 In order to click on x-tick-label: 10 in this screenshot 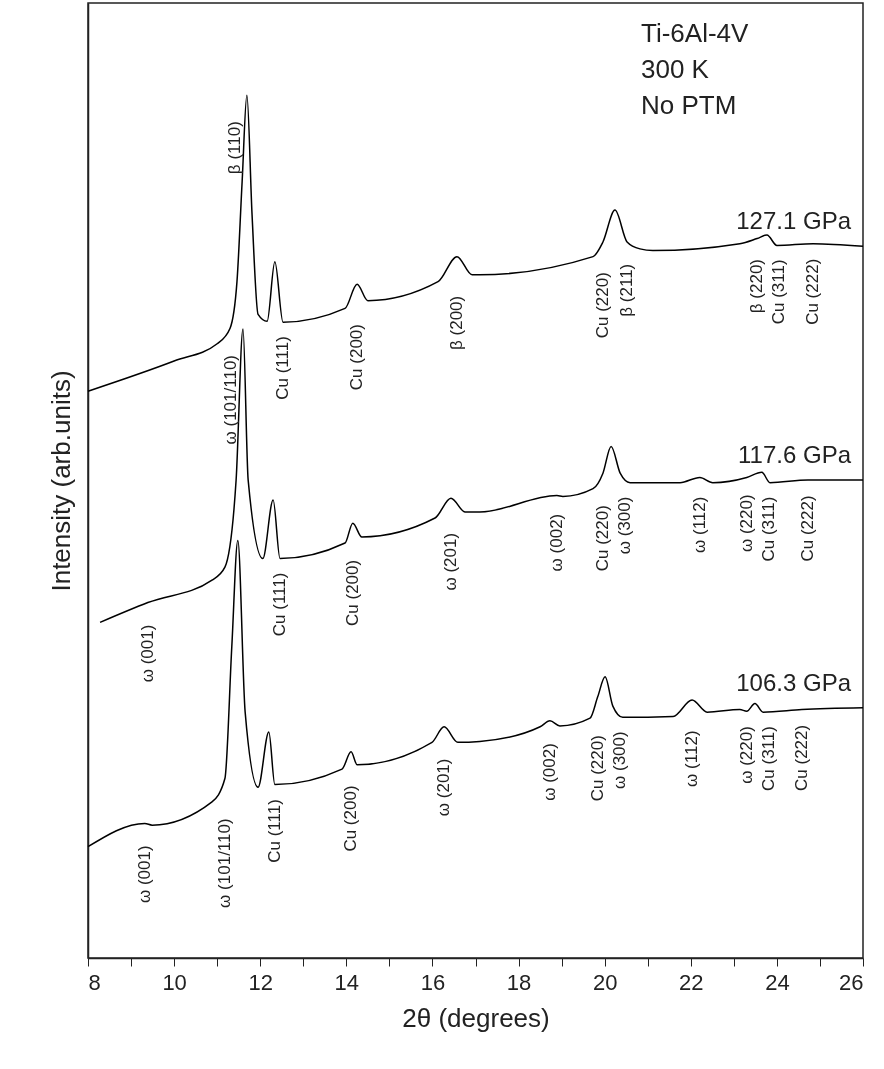, I will do `click(174, 982)`.